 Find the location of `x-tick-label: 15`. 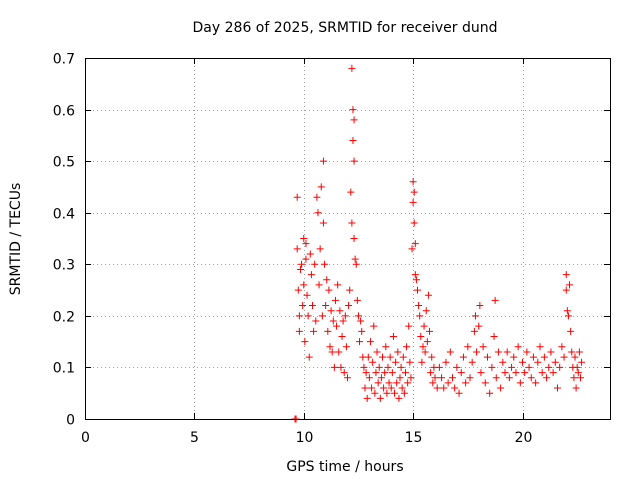

x-tick-label: 15 is located at coordinates (414, 438).